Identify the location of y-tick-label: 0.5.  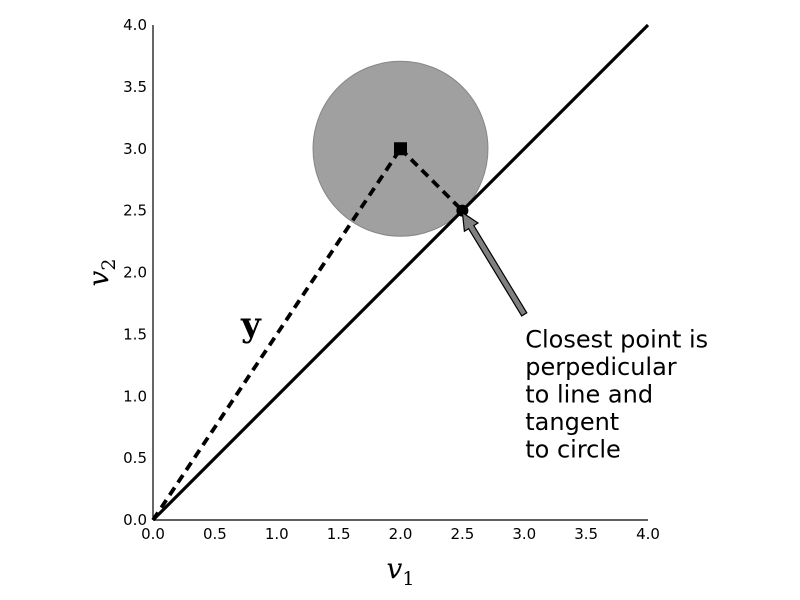
(135, 458).